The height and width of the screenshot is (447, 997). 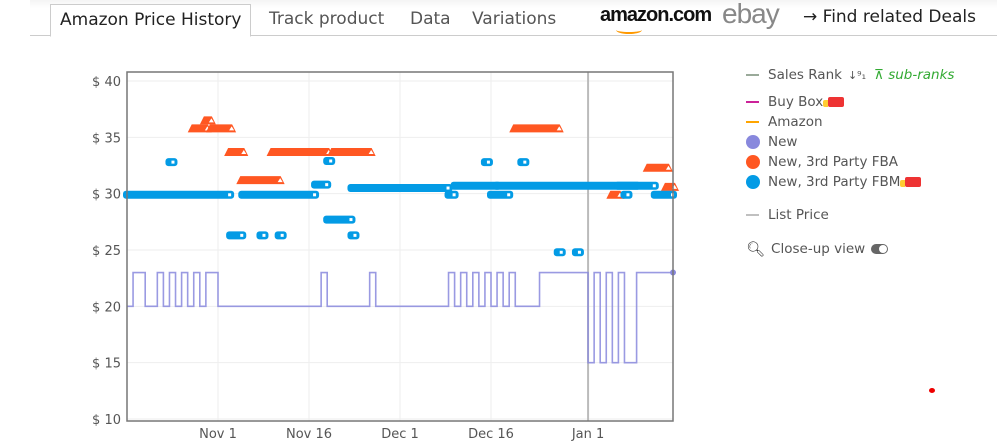 What do you see at coordinates (106, 138) in the screenshot?
I see `y-tick-label: $ 35` at bounding box center [106, 138].